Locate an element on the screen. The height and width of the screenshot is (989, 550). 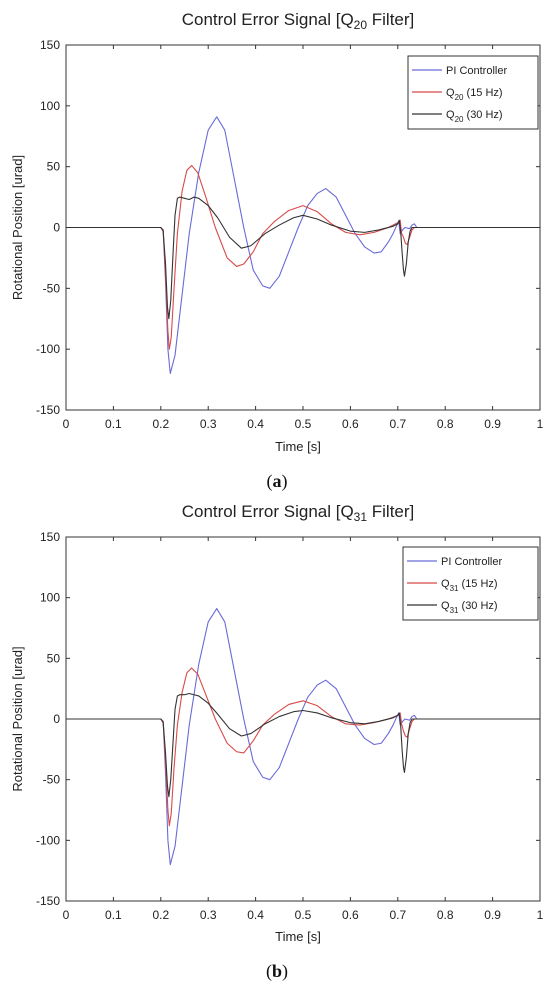
legend-entry-2: Q20 (30 Hz) is located at coordinates (474, 116).